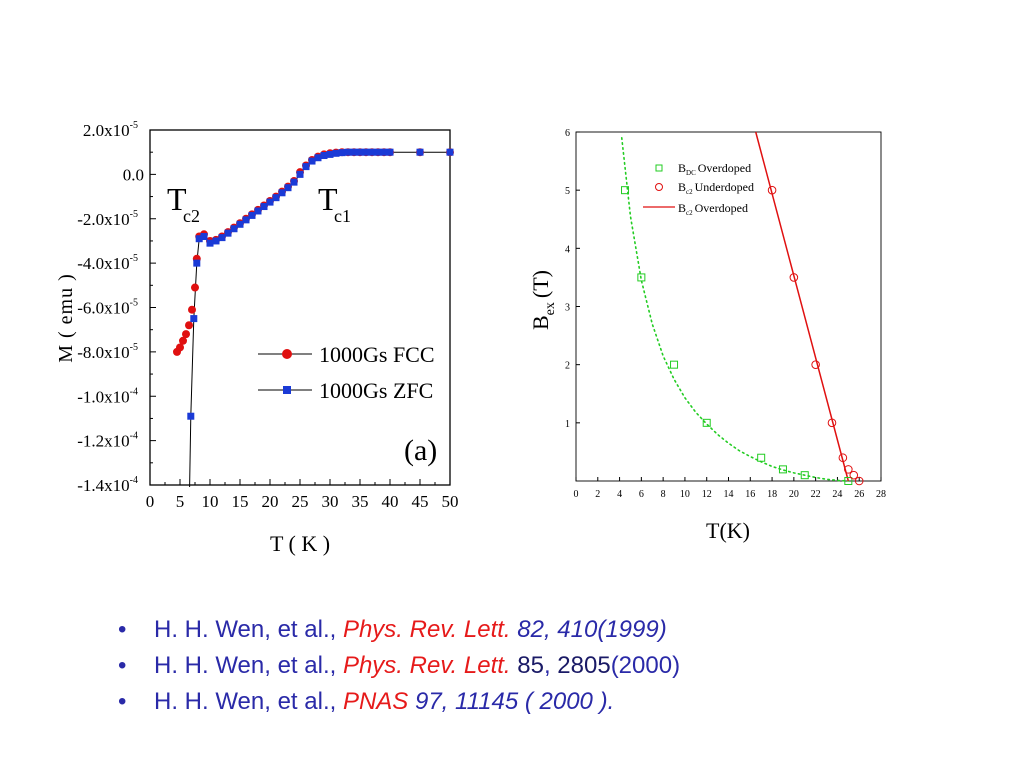  What do you see at coordinates (300, 501) in the screenshot?
I see `x-tick-label-a: 25` at bounding box center [300, 501].